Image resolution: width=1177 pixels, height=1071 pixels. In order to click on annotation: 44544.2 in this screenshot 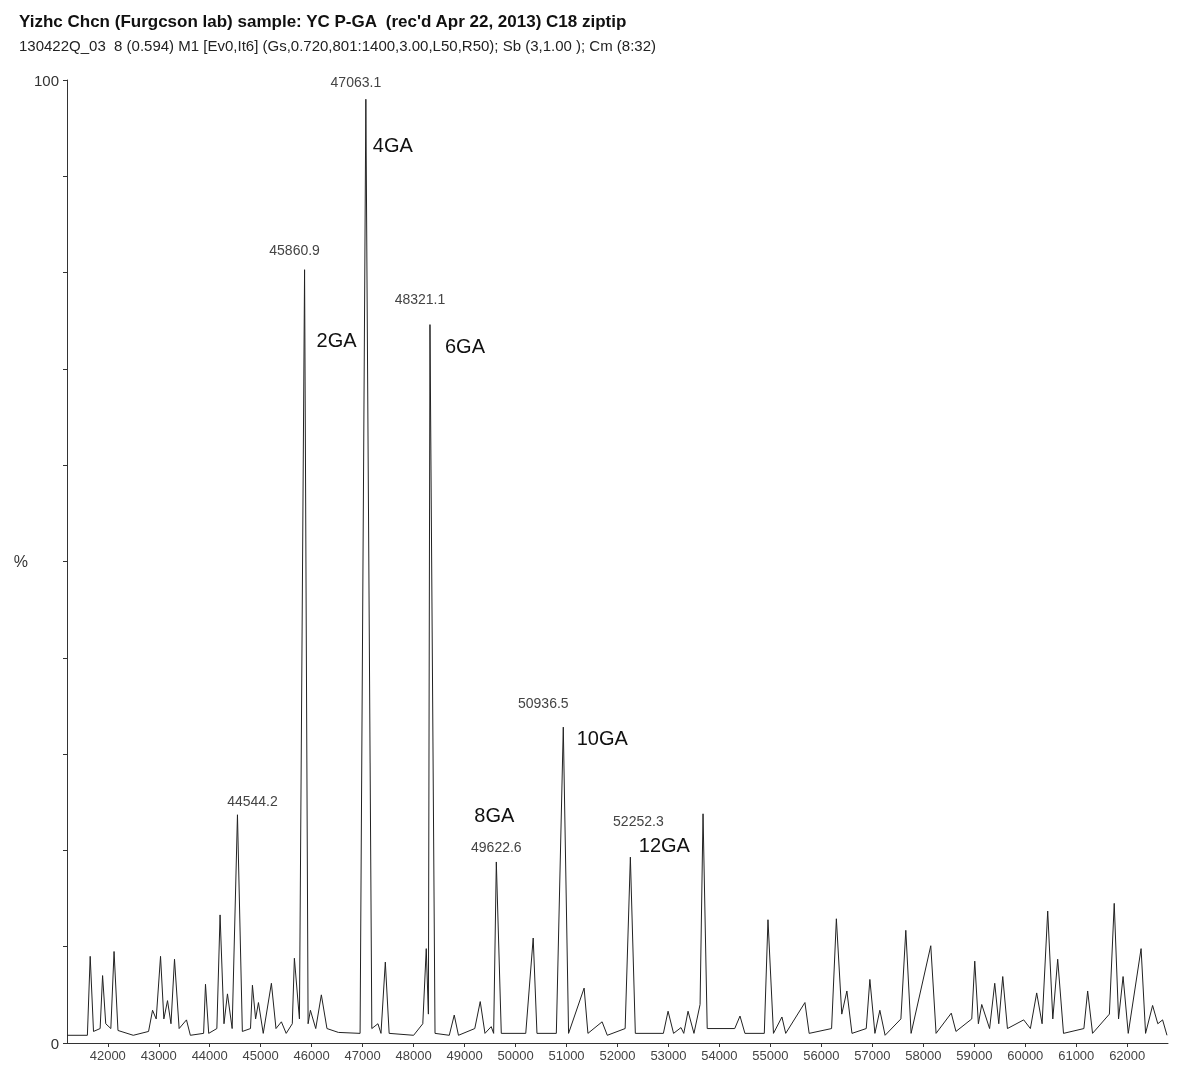, I will do `click(252, 800)`.